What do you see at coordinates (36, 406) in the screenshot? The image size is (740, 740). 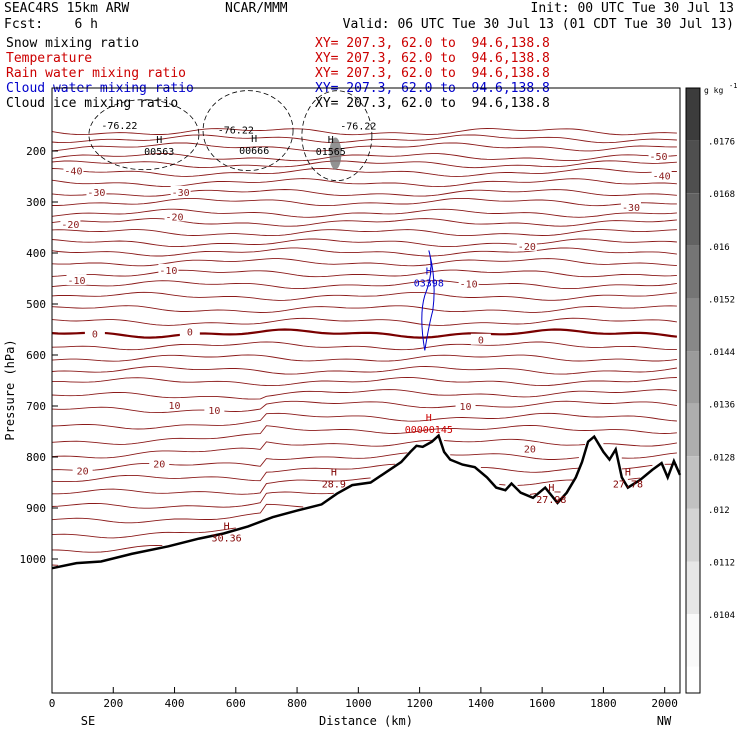 I see `y-tick-label: 700` at bounding box center [36, 406].